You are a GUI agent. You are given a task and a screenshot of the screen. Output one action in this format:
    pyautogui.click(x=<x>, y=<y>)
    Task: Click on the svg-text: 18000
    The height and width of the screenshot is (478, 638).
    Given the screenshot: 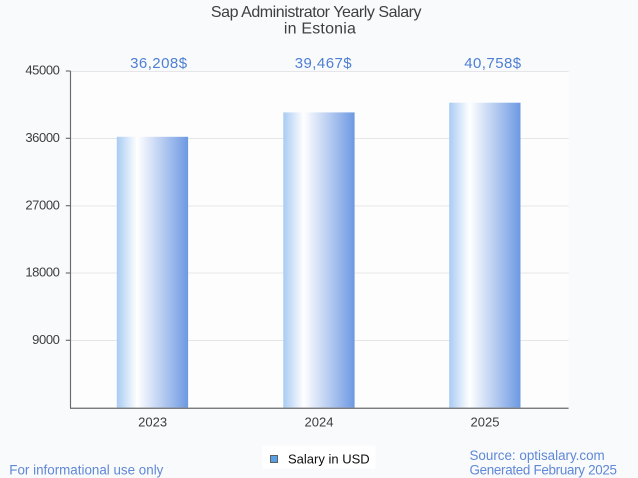 What is the action you would take?
    pyautogui.click(x=42, y=272)
    